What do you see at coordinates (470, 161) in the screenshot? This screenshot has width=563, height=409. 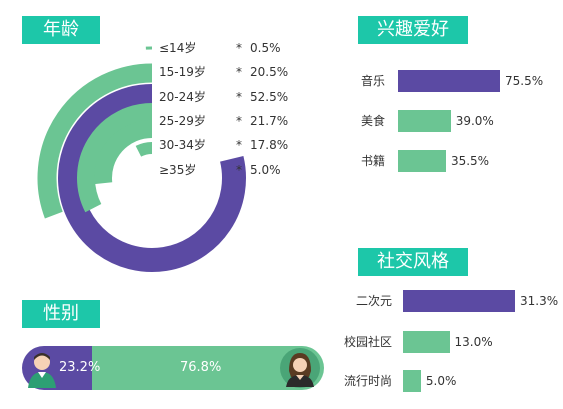 I see `bar-value-label: 35.5%` at bounding box center [470, 161].